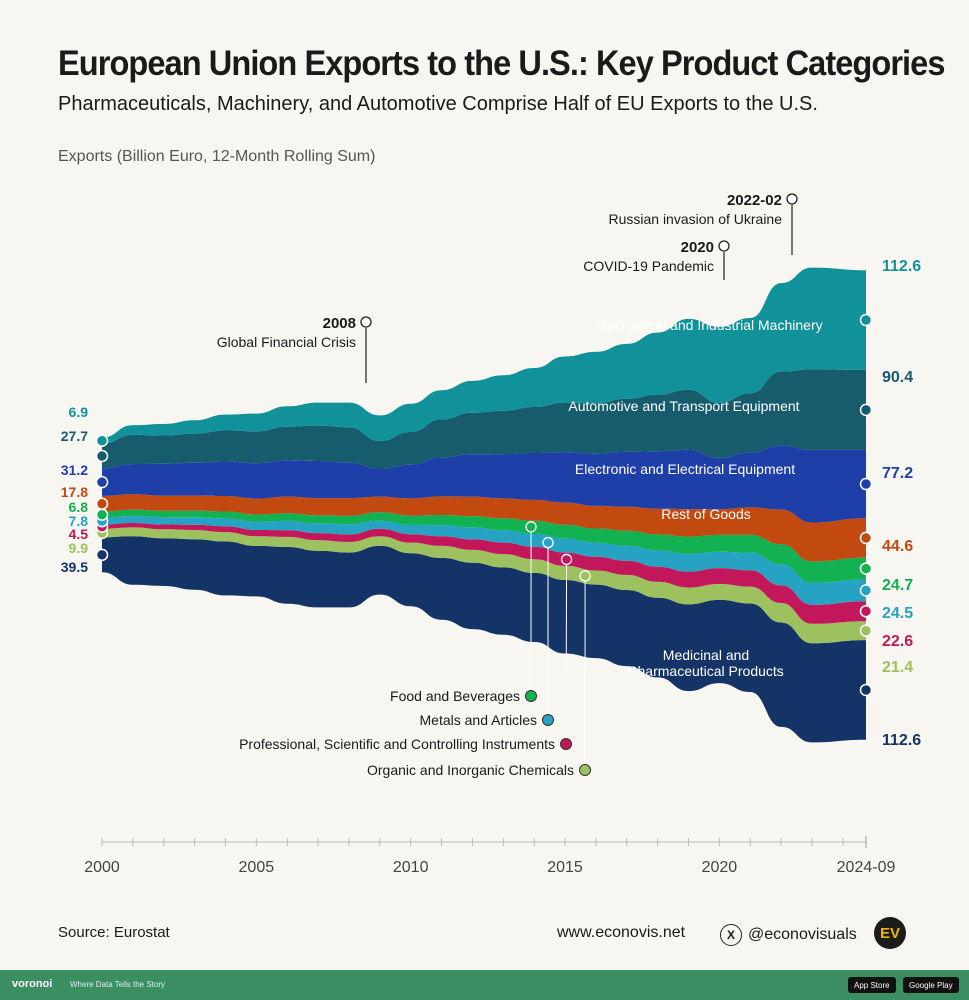 The image size is (969, 1000). Describe the element at coordinates (685, 469) in the screenshot. I see `stream-label: Electronic and Electrical Equipment` at that location.